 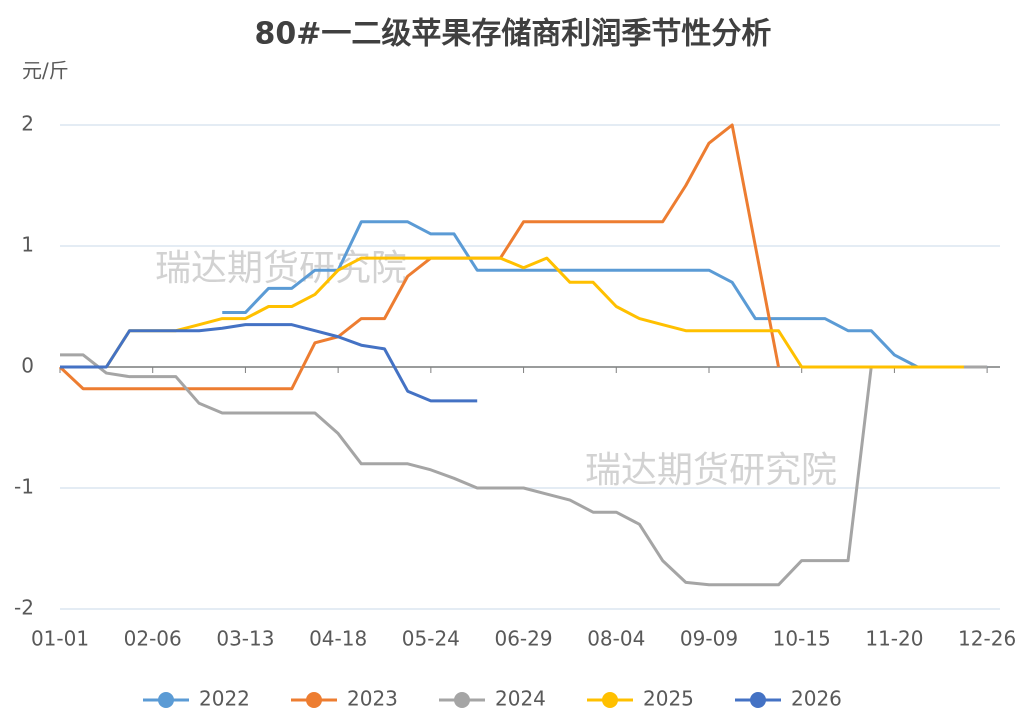 I want to click on x-tick-label: 11-20, so click(x=894, y=639).